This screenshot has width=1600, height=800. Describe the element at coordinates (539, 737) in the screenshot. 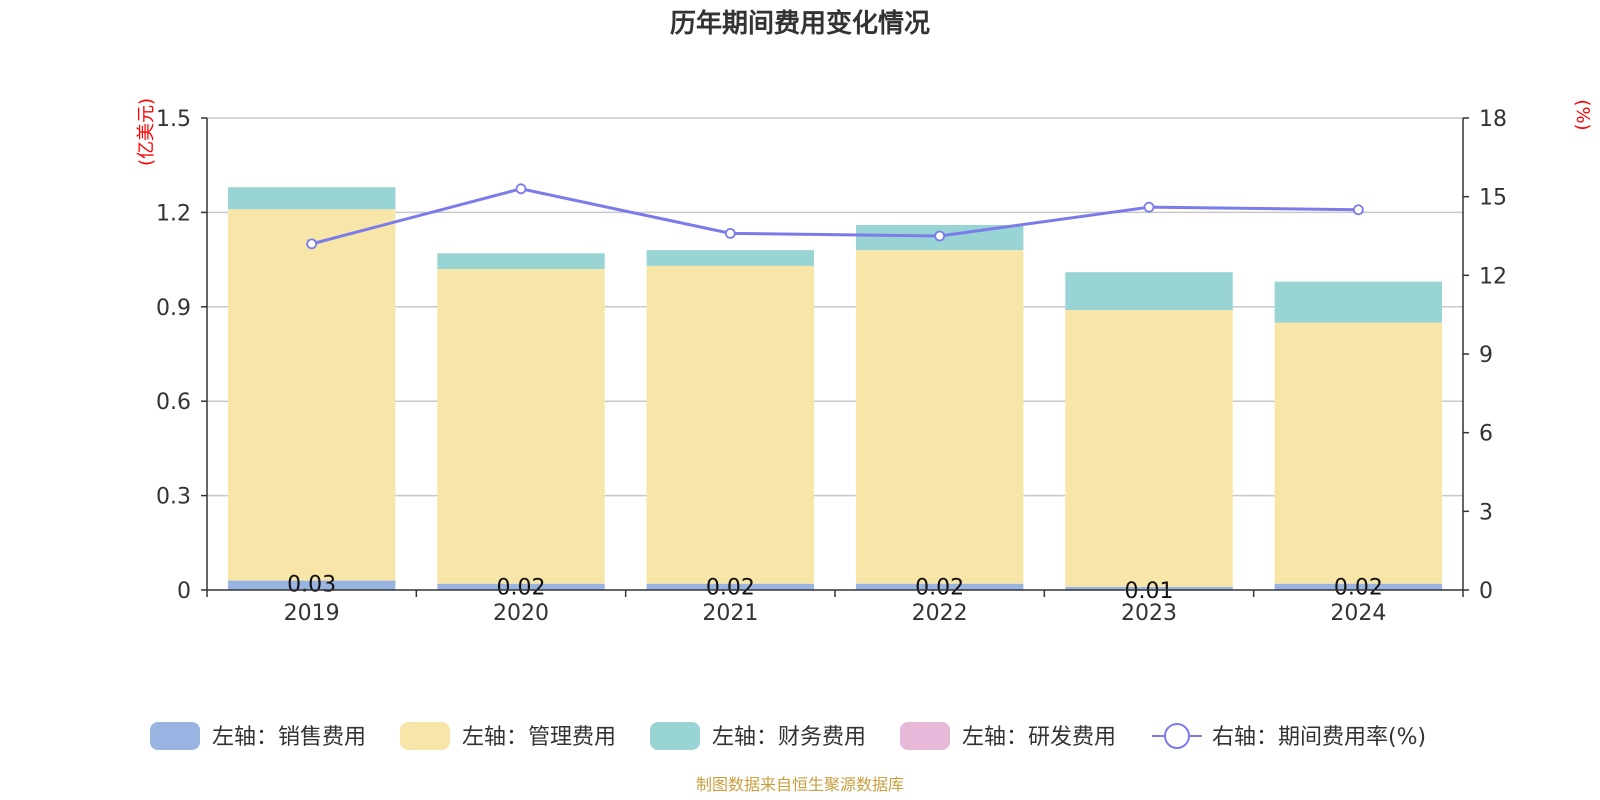

I see `legend-label-2: 左轴：管理费用` at that location.